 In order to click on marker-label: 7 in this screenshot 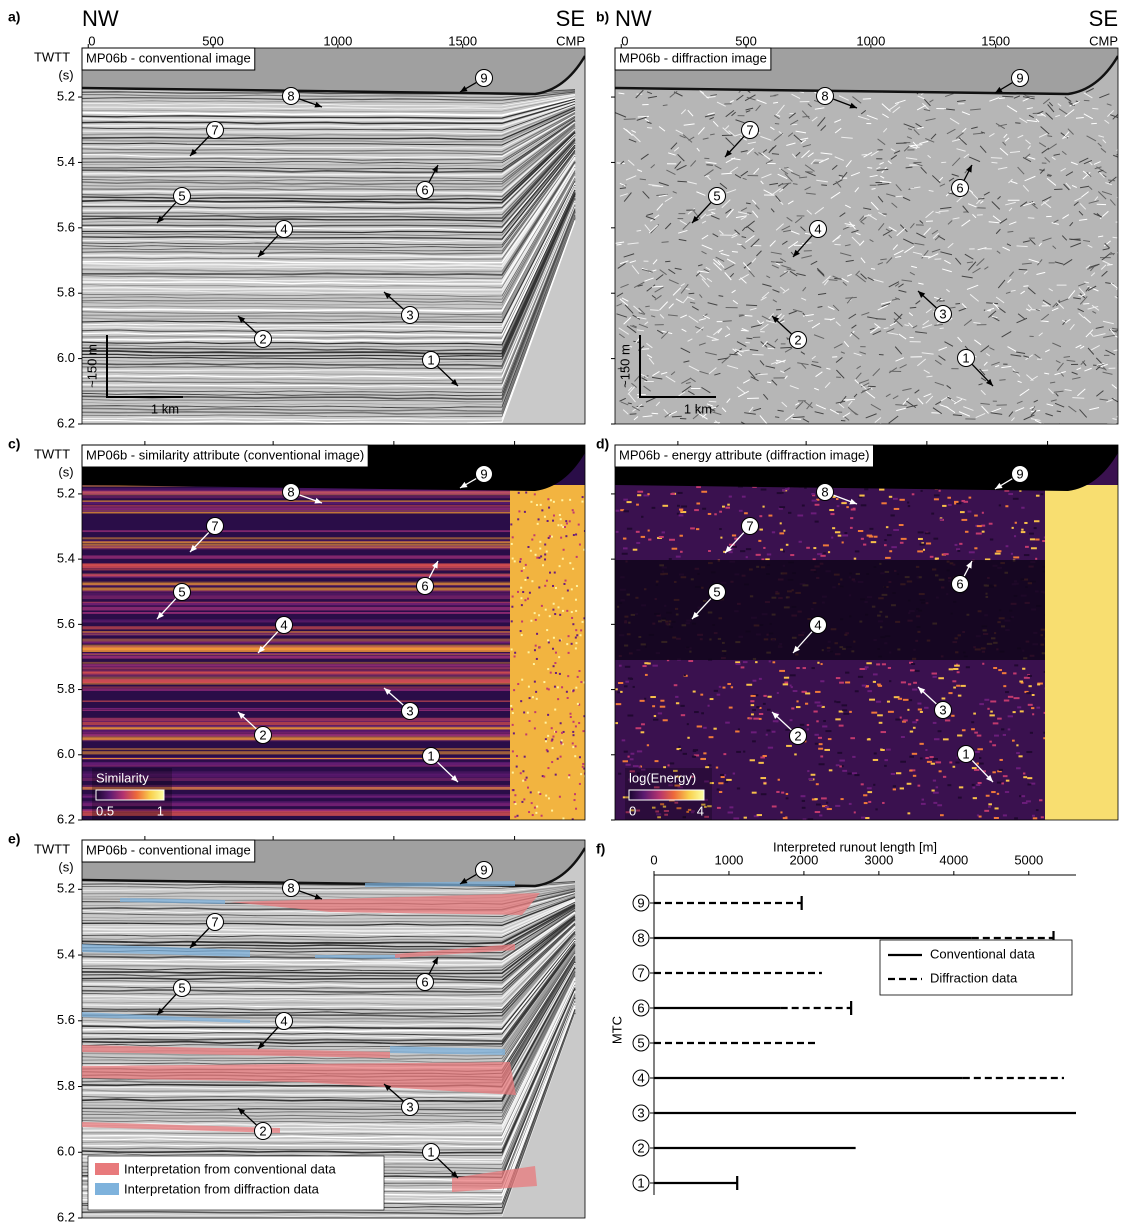, I will do `click(214, 921)`.